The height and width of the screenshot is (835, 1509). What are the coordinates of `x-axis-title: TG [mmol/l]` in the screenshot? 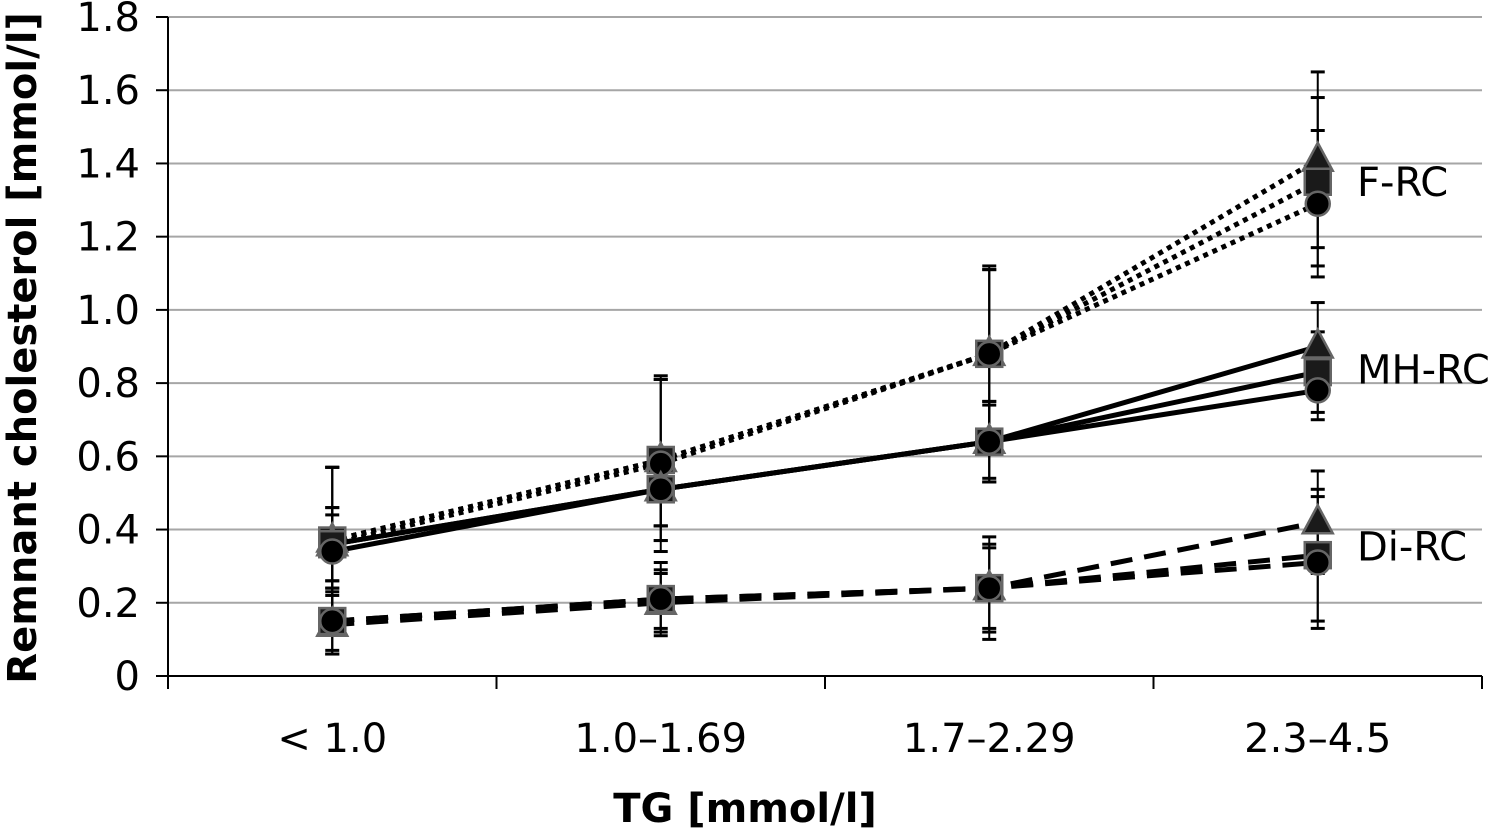 It's located at (744, 809).